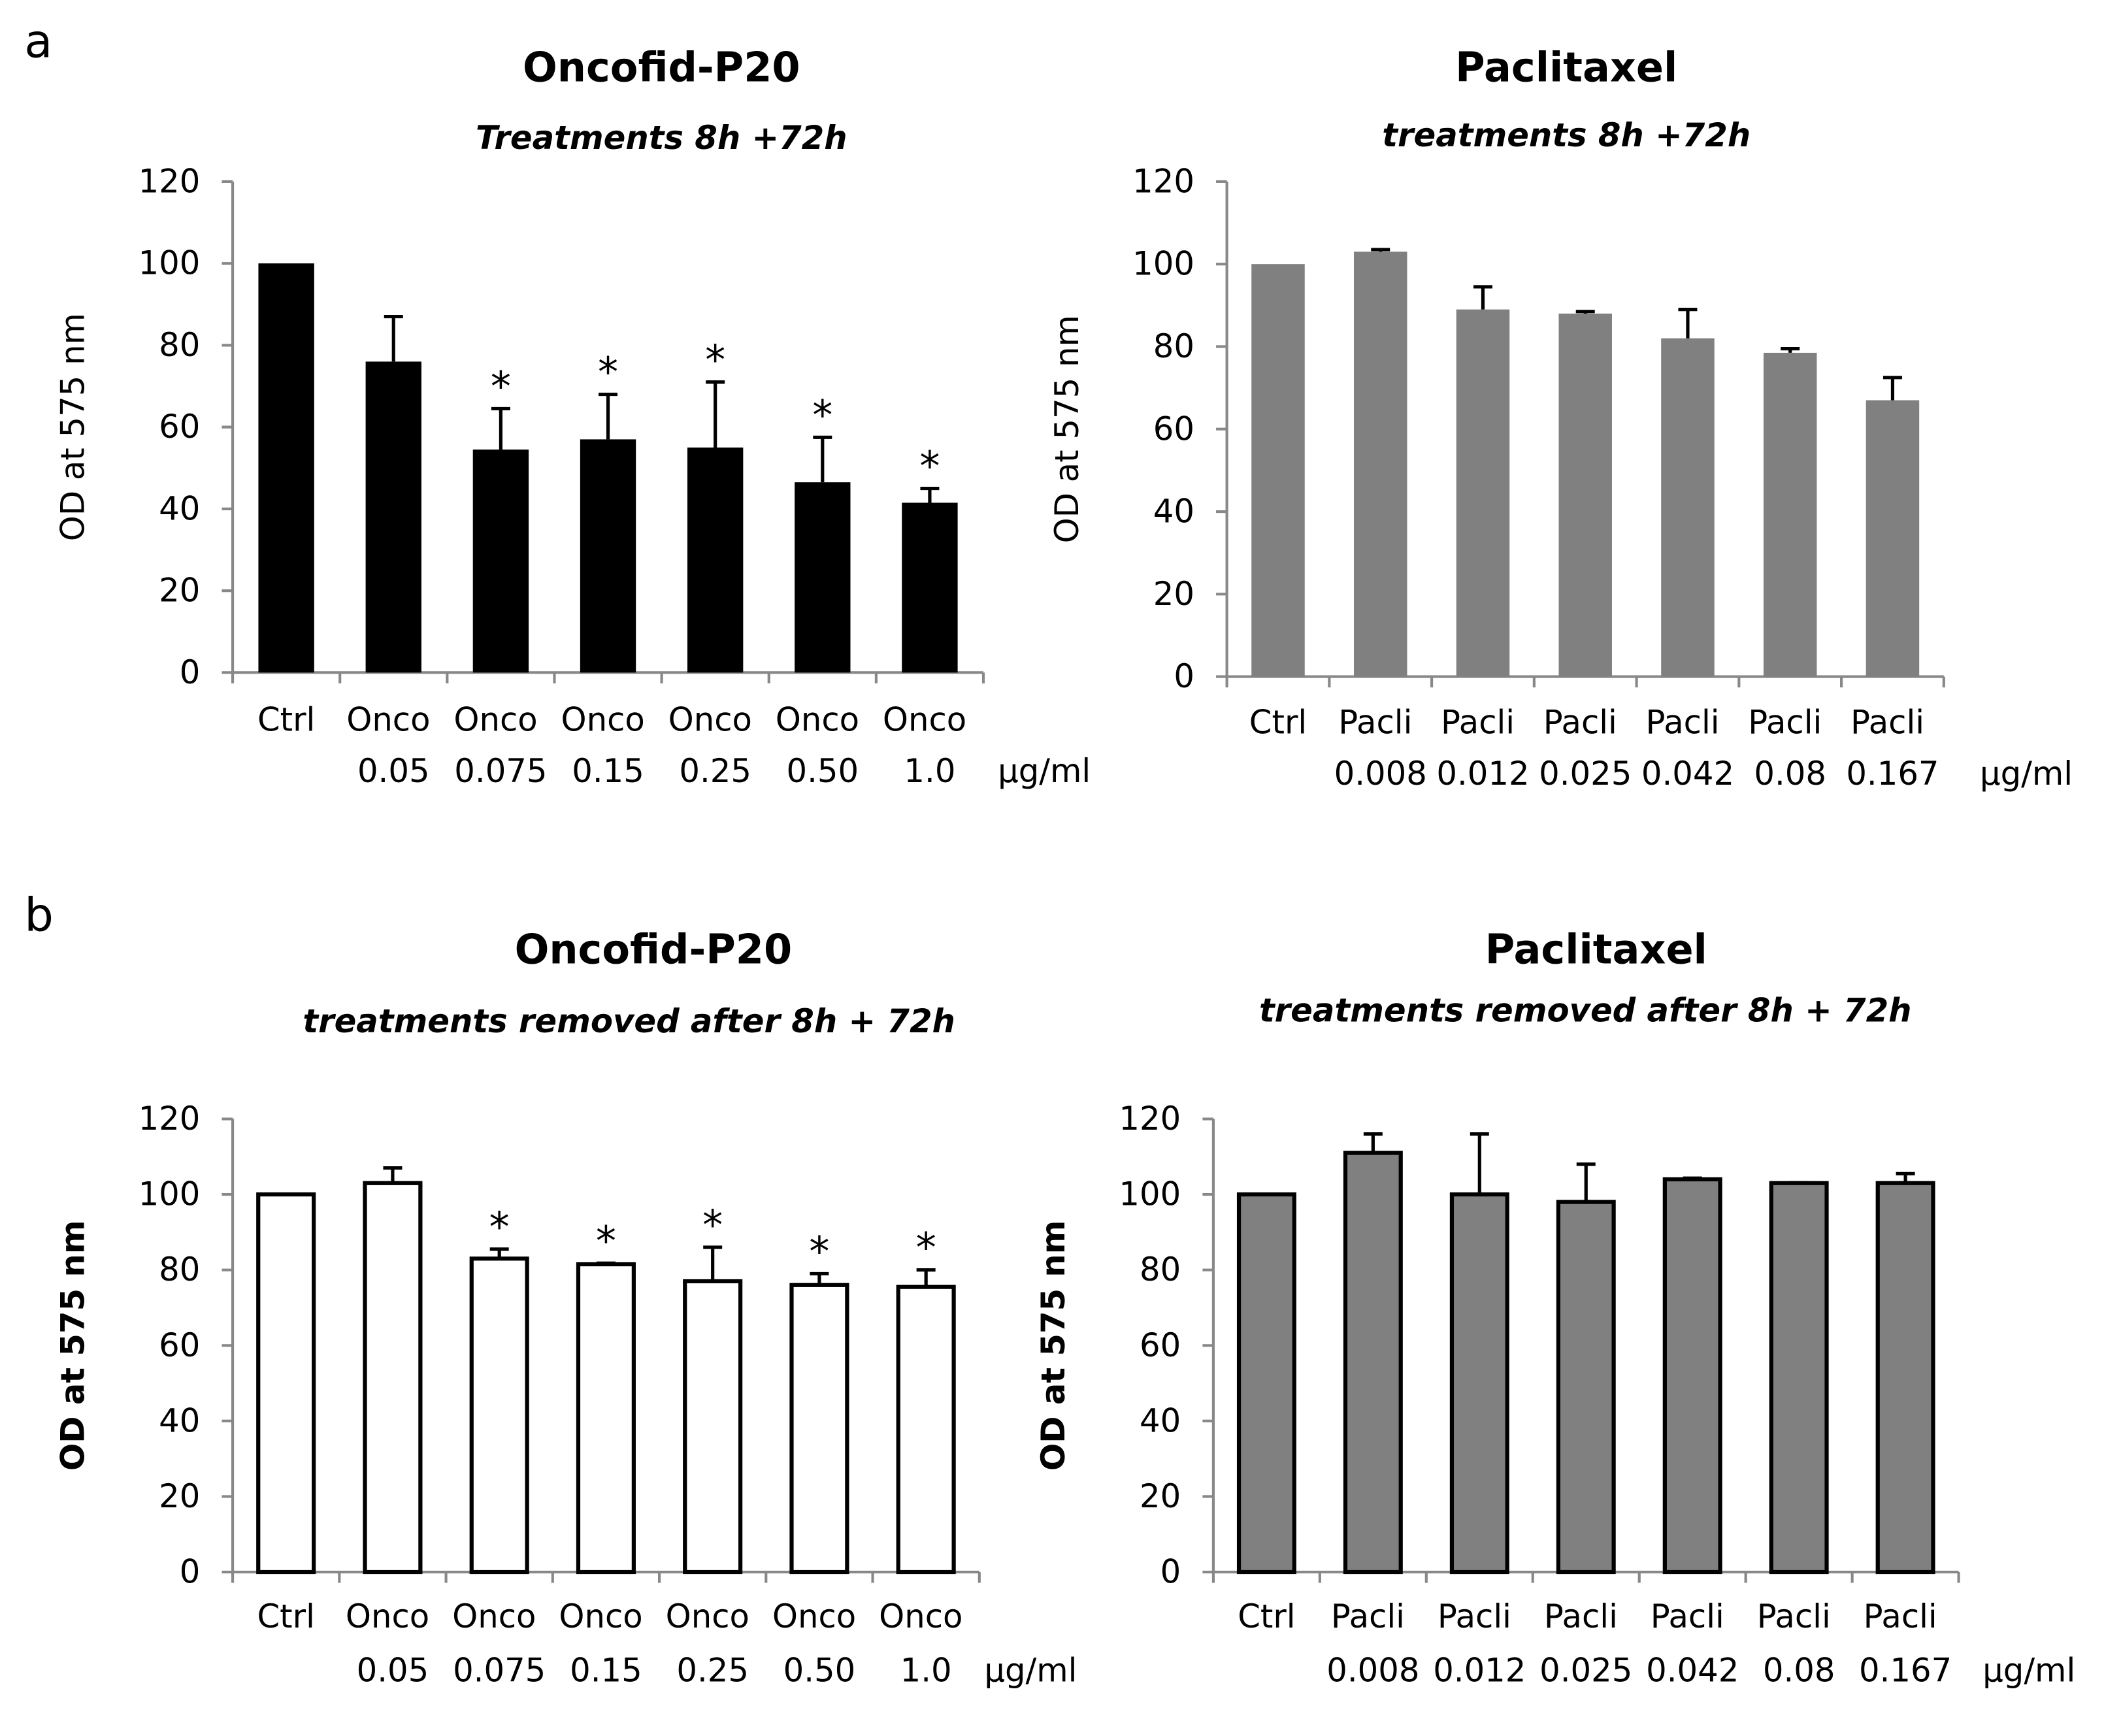 The height and width of the screenshot is (1736, 2121). What do you see at coordinates (1688, 749) in the screenshot?
I see `x-tick-label: Pacli 0.042` at bounding box center [1688, 749].